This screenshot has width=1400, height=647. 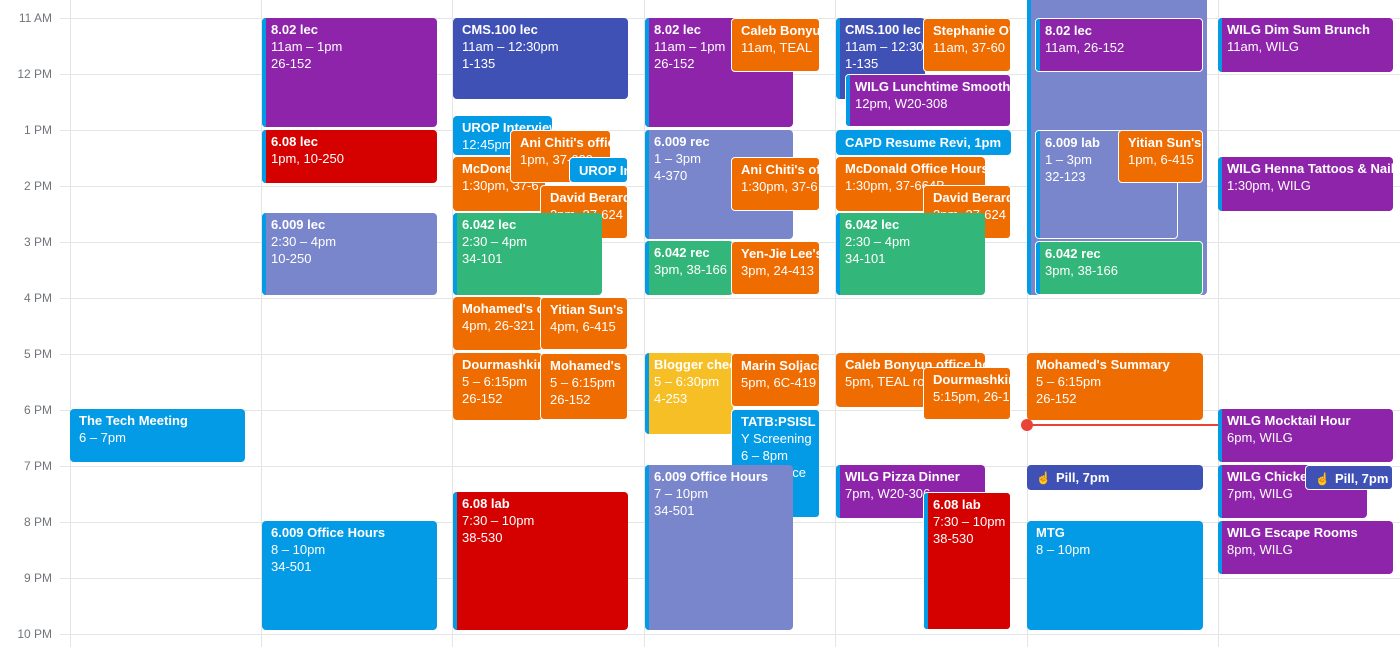 I want to click on event-8-02-lec: 8.02 lec 11am – 1pm 26-152, so click(x=349, y=72).